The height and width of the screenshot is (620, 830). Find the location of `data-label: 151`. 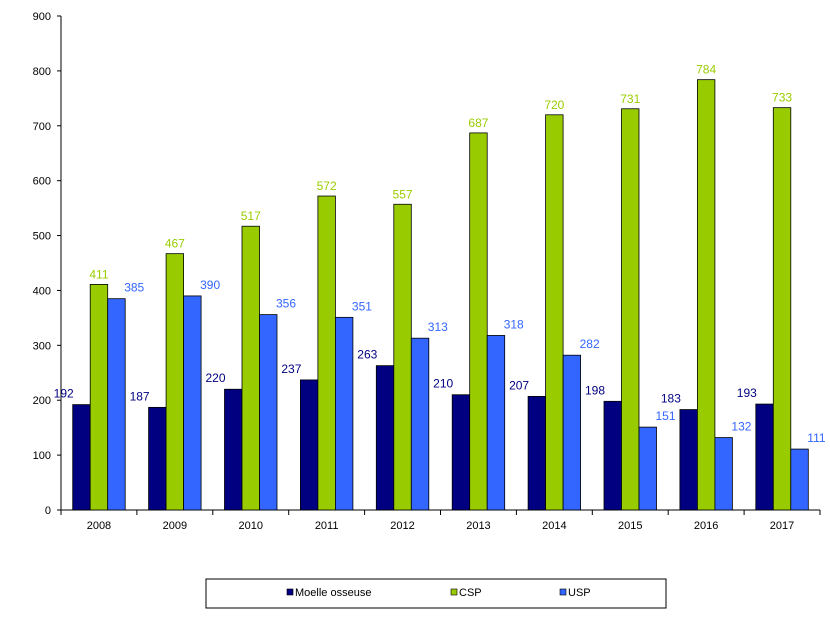

data-label: 151 is located at coordinates (666, 416).